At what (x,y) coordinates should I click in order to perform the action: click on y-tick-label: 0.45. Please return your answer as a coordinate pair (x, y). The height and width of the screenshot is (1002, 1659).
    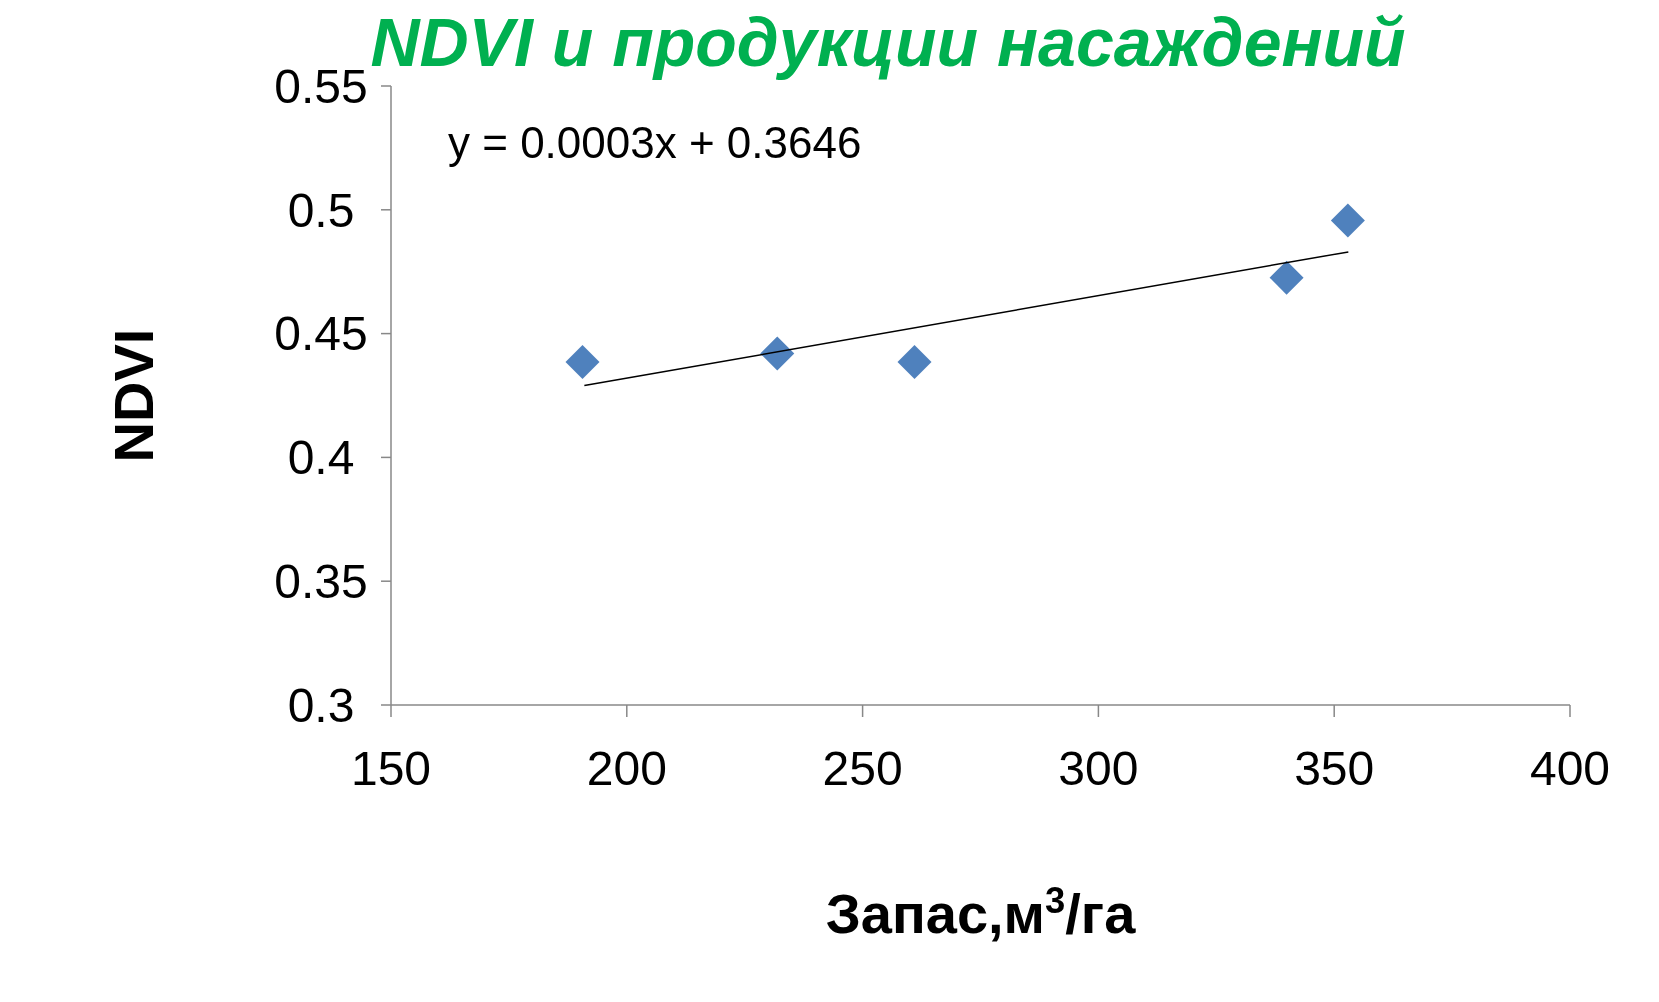
    Looking at the image, I should click on (321, 334).